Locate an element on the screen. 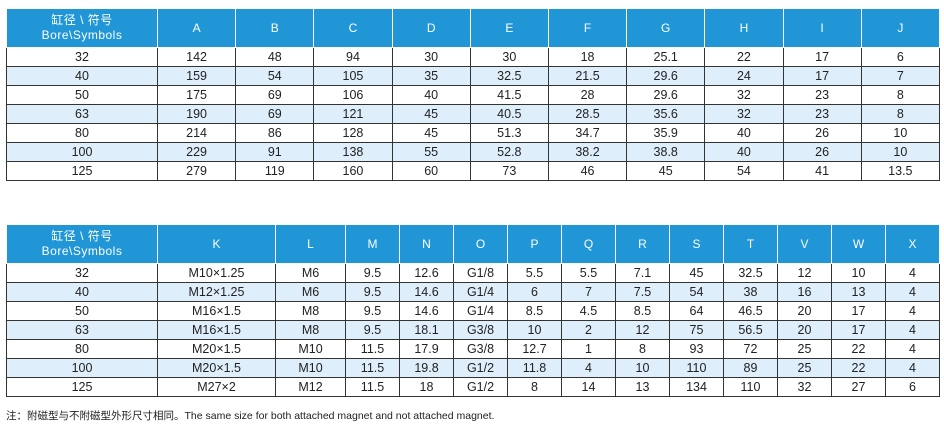  value-cell: 2 is located at coordinates (588, 330).